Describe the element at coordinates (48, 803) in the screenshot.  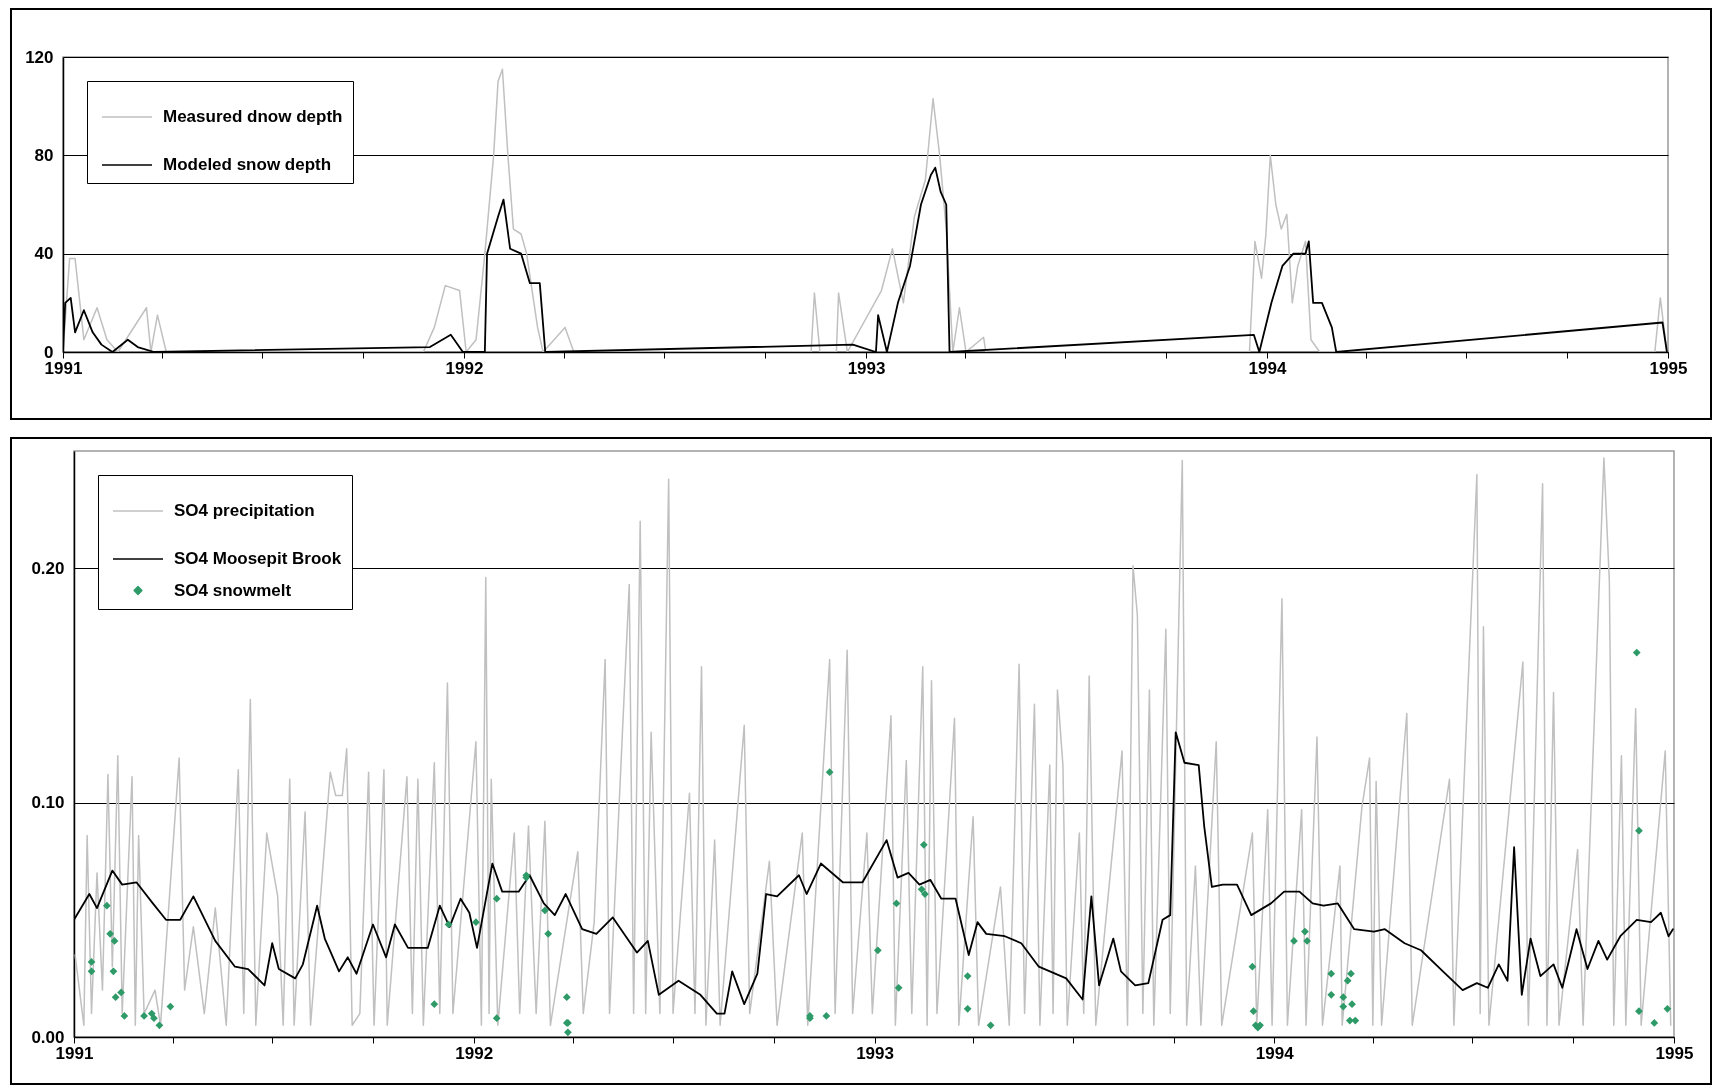
I see `y-tick-label: 0.10` at that location.